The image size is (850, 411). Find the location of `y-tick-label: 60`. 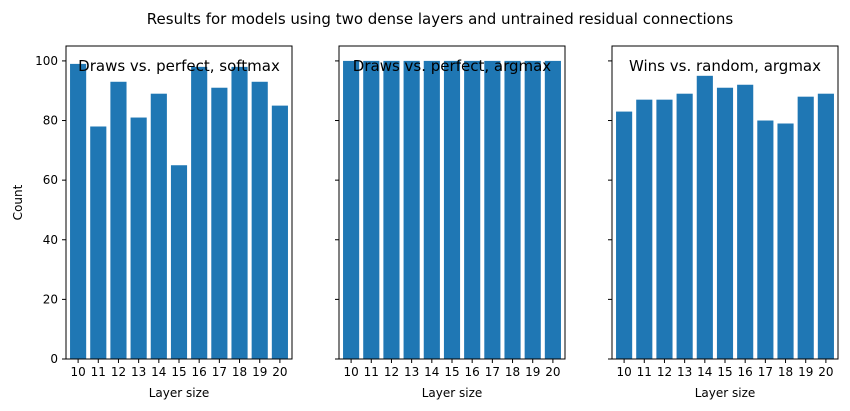

y-tick-label: 60 is located at coordinates (50, 180).